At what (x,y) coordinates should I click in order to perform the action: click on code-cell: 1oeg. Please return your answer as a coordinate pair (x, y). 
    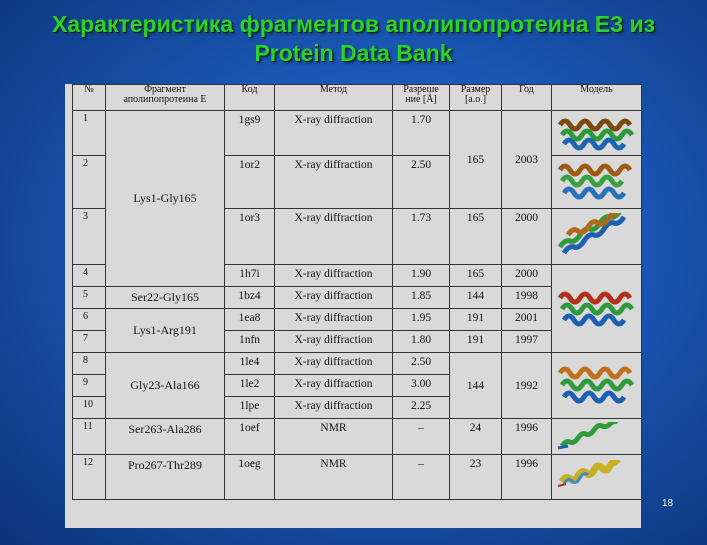
    Looking at the image, I should click on (249, 477).